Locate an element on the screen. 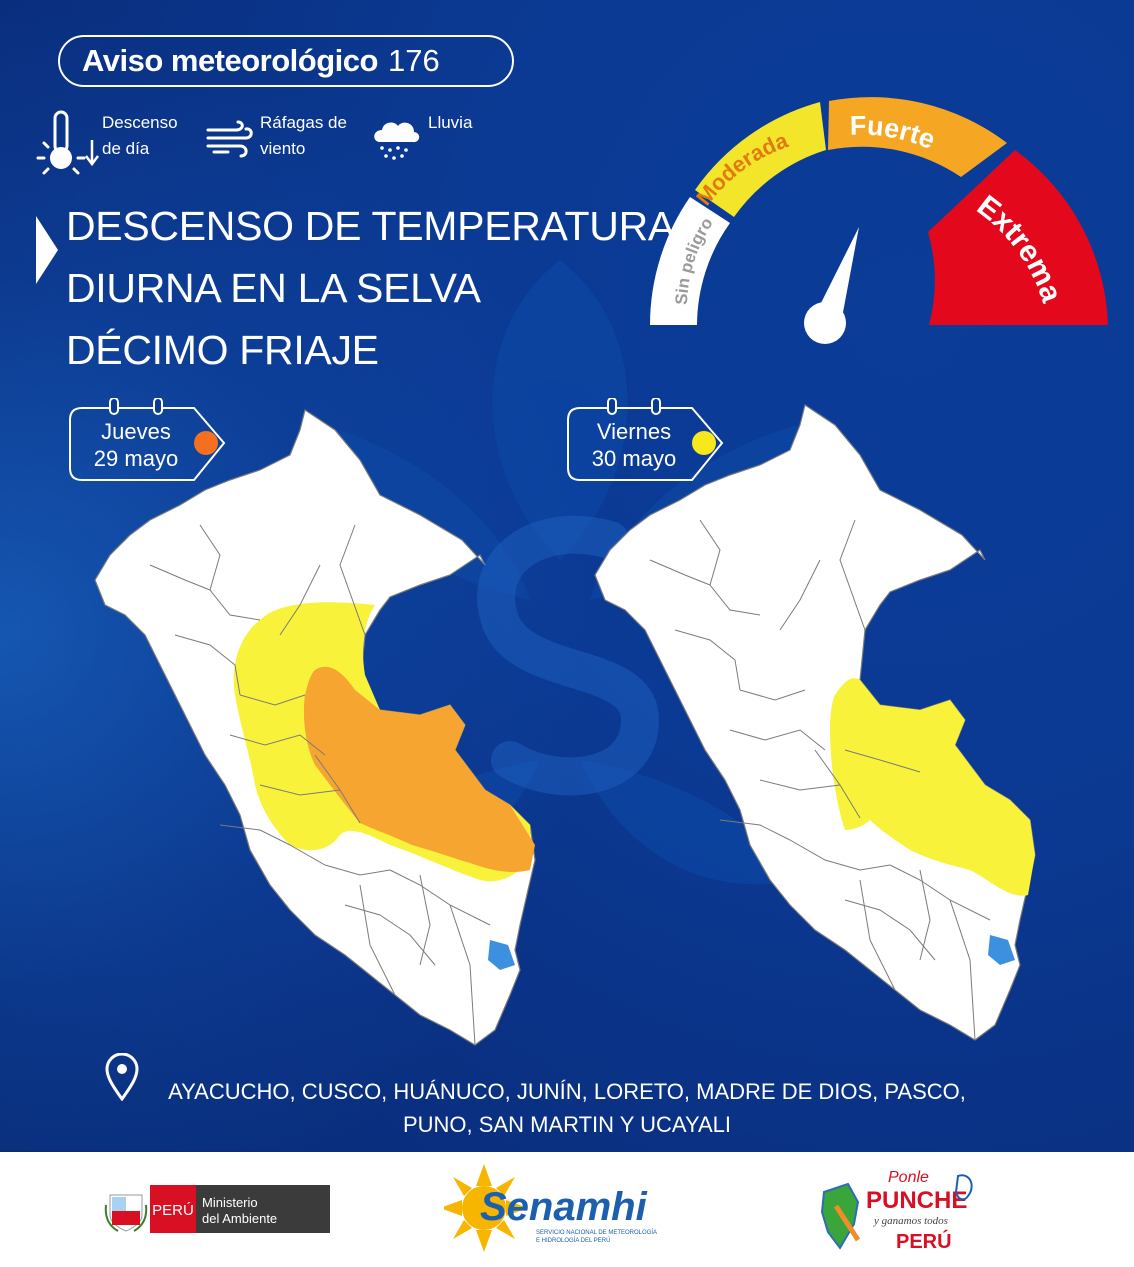 The height and width of the screenshot is (1267, 1134). legend-label-temperature-2: de día is located at coordinates (126, 148).